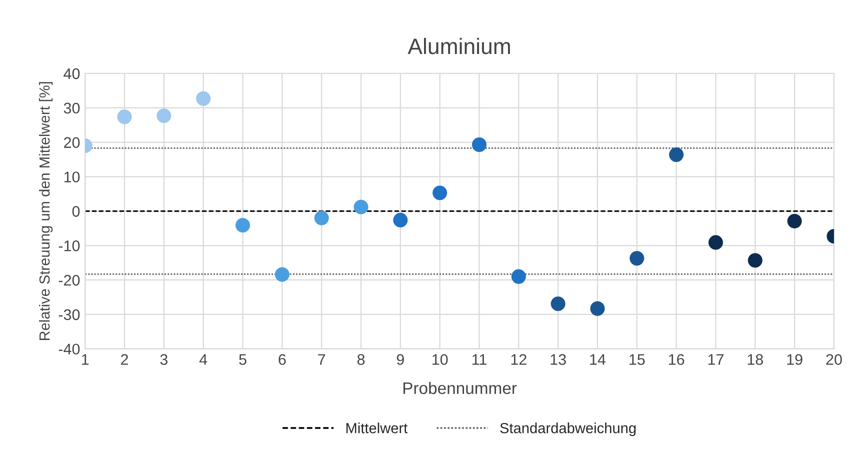 Image resolution: width=851 pixels, height=459 pixels. Describe the element at coordinates (69, 280) in the screenshot. I see `y-tick-label: -20` at that location.